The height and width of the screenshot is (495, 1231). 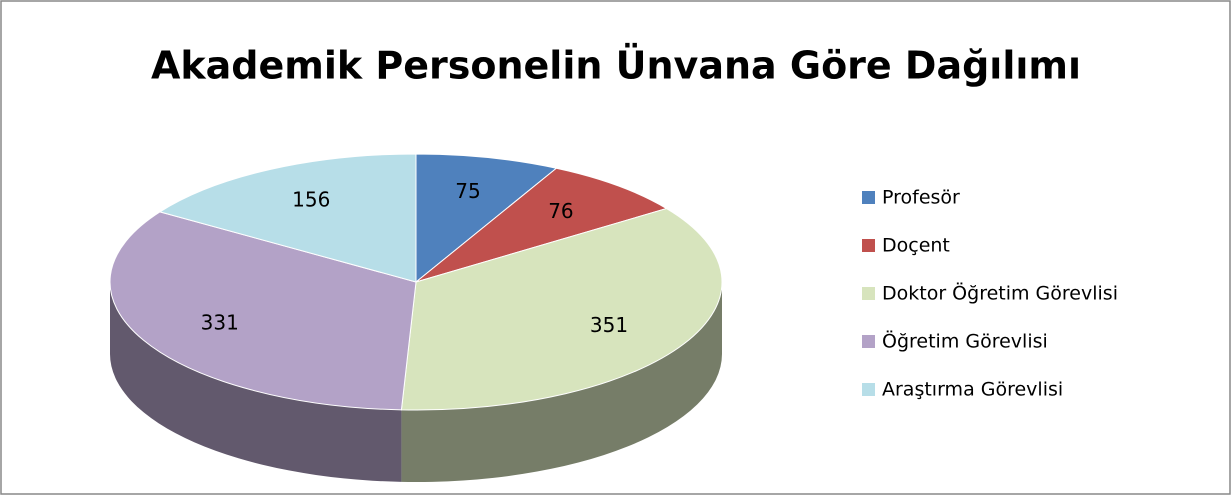 What do you see at coordinates (965, 341) in the screenshot?
I see `legend-label: Öğretim Görevlisi` at bounding box center [965, 341].